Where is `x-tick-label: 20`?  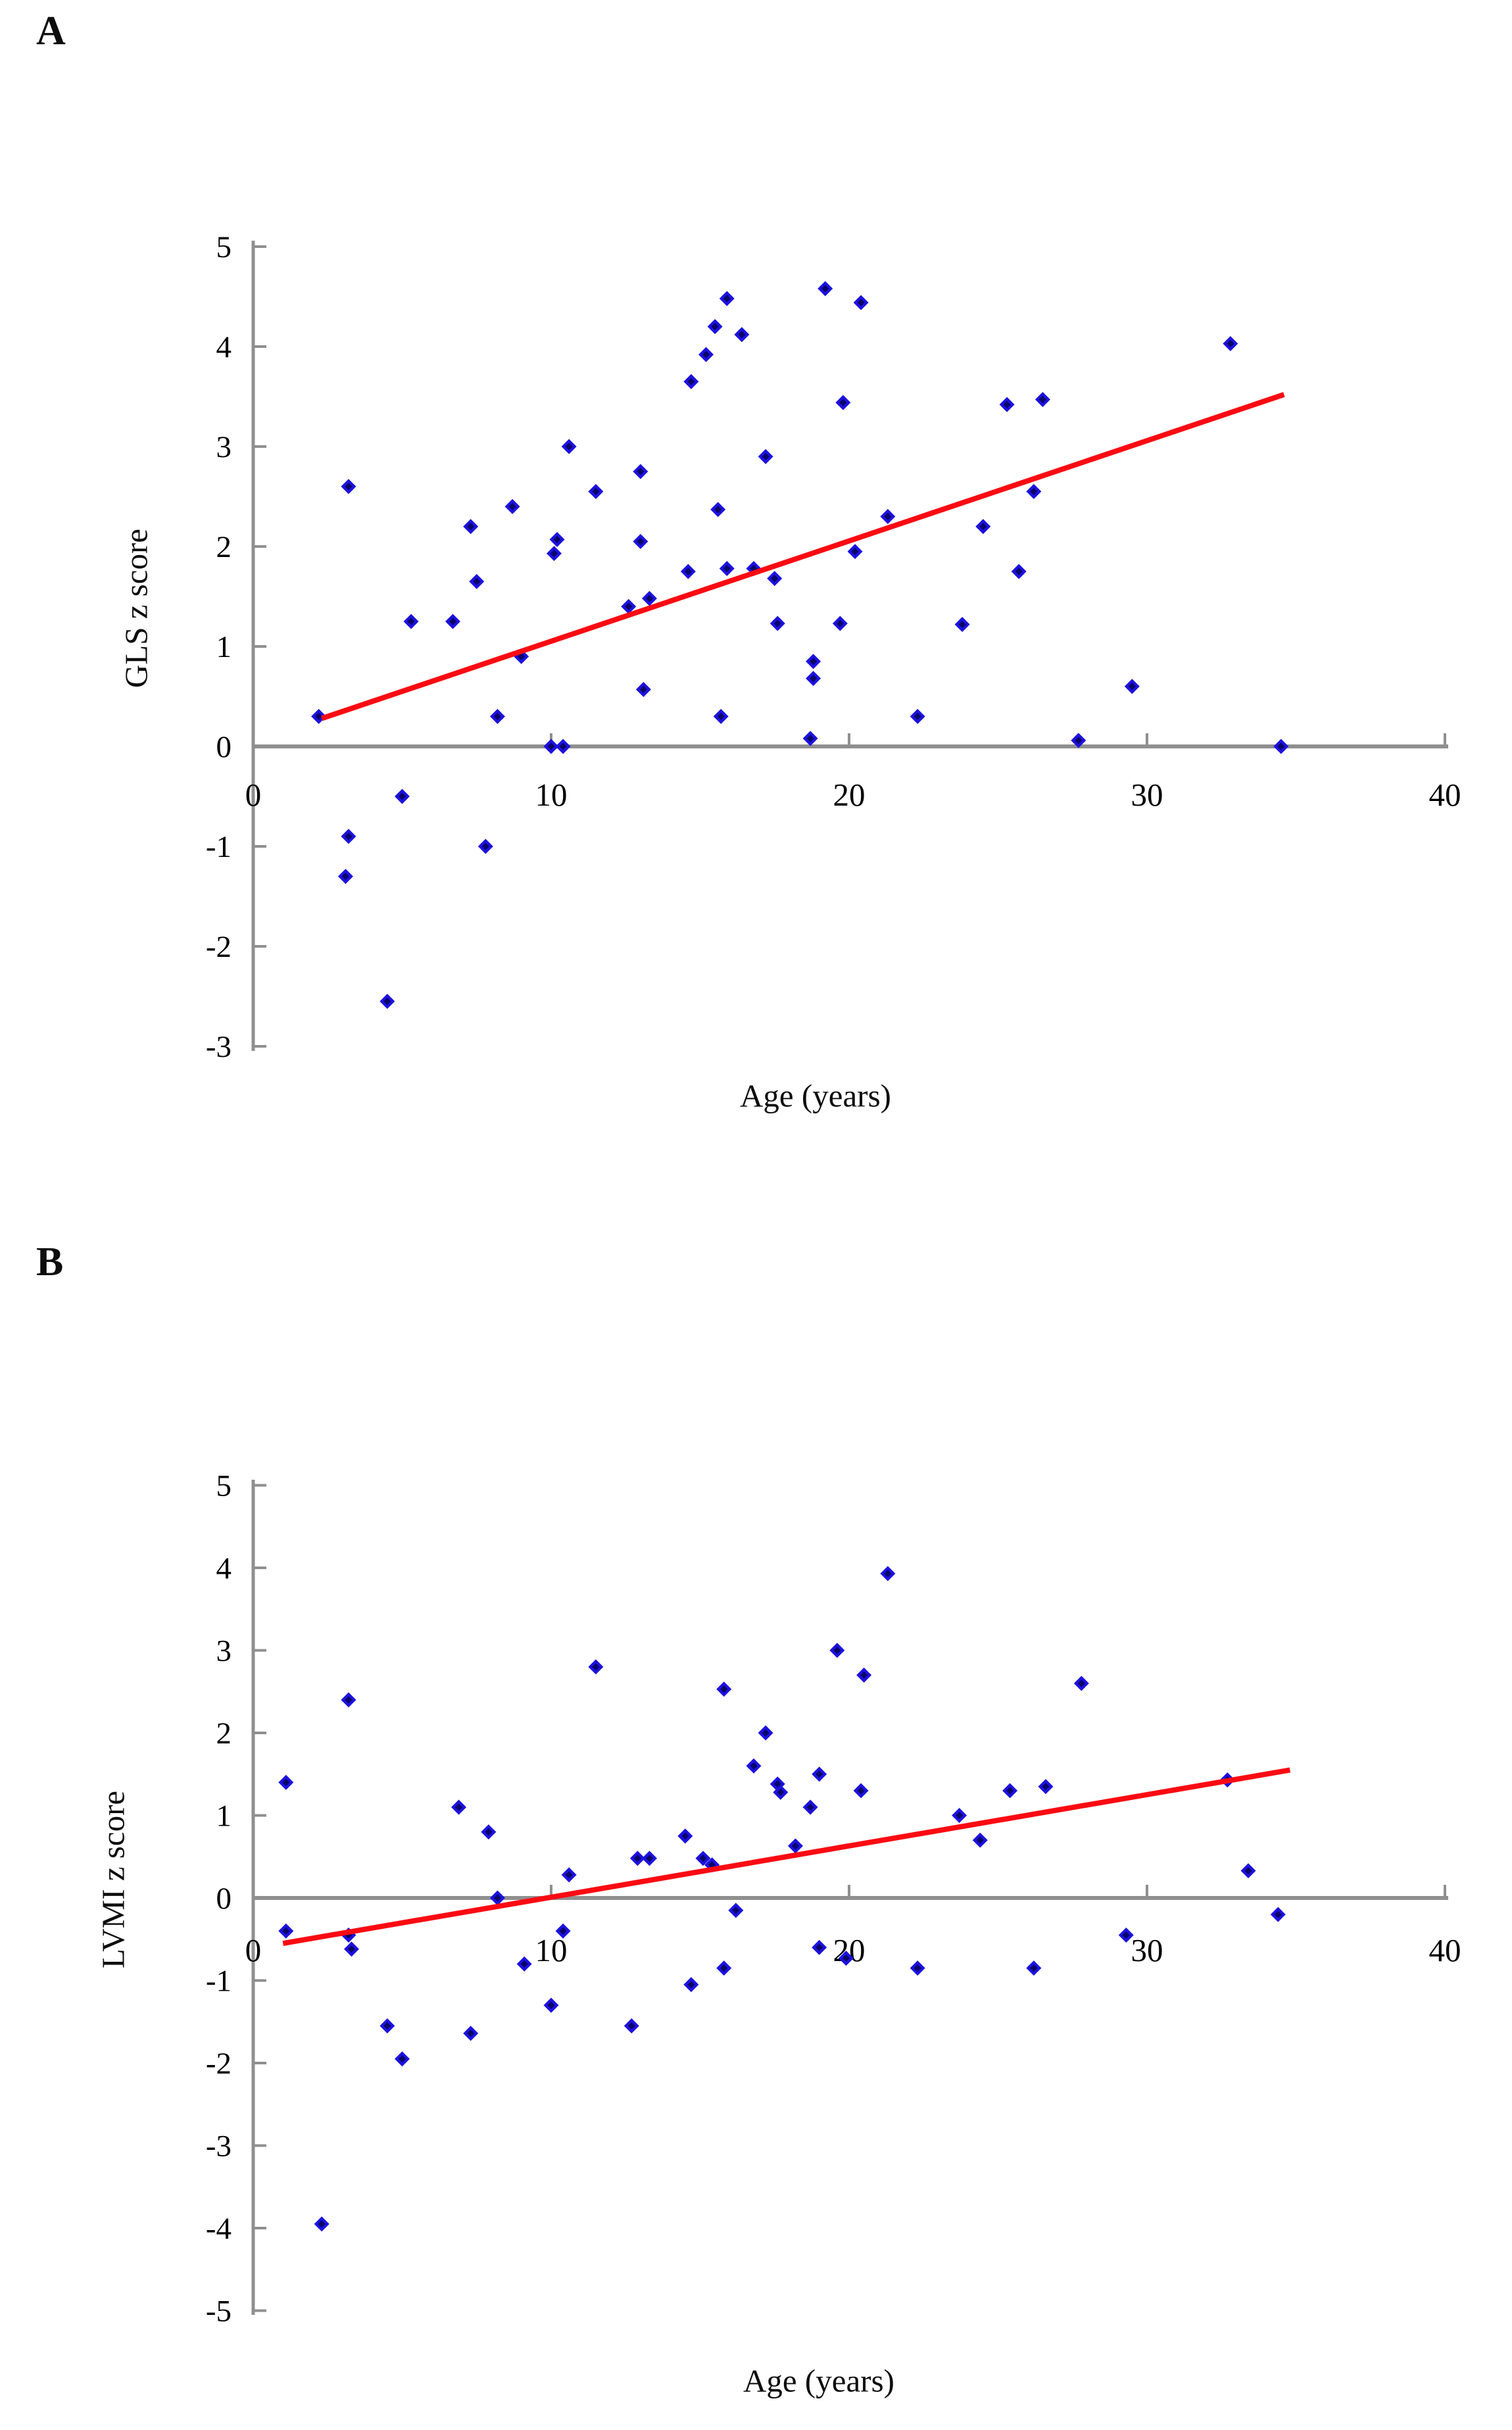
x-tick-label: 20 is located at coordinates (849, 795).